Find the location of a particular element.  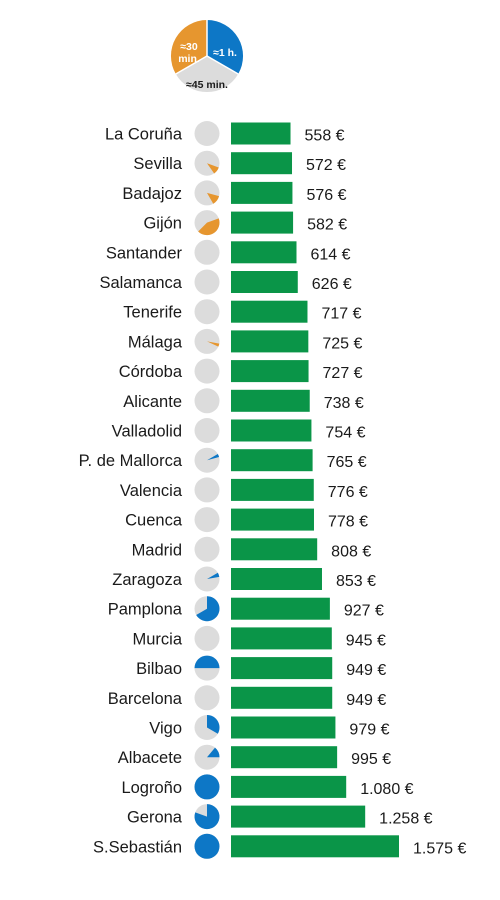

chart-row: Valencia 776 € is located at coordinates (244, 490).